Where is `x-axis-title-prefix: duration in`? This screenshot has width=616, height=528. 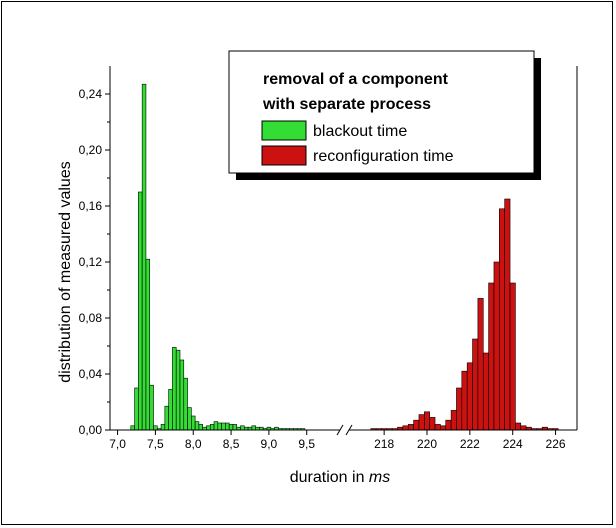 x-axis-title-prefix: duration in is located at coordinates (329, 477).